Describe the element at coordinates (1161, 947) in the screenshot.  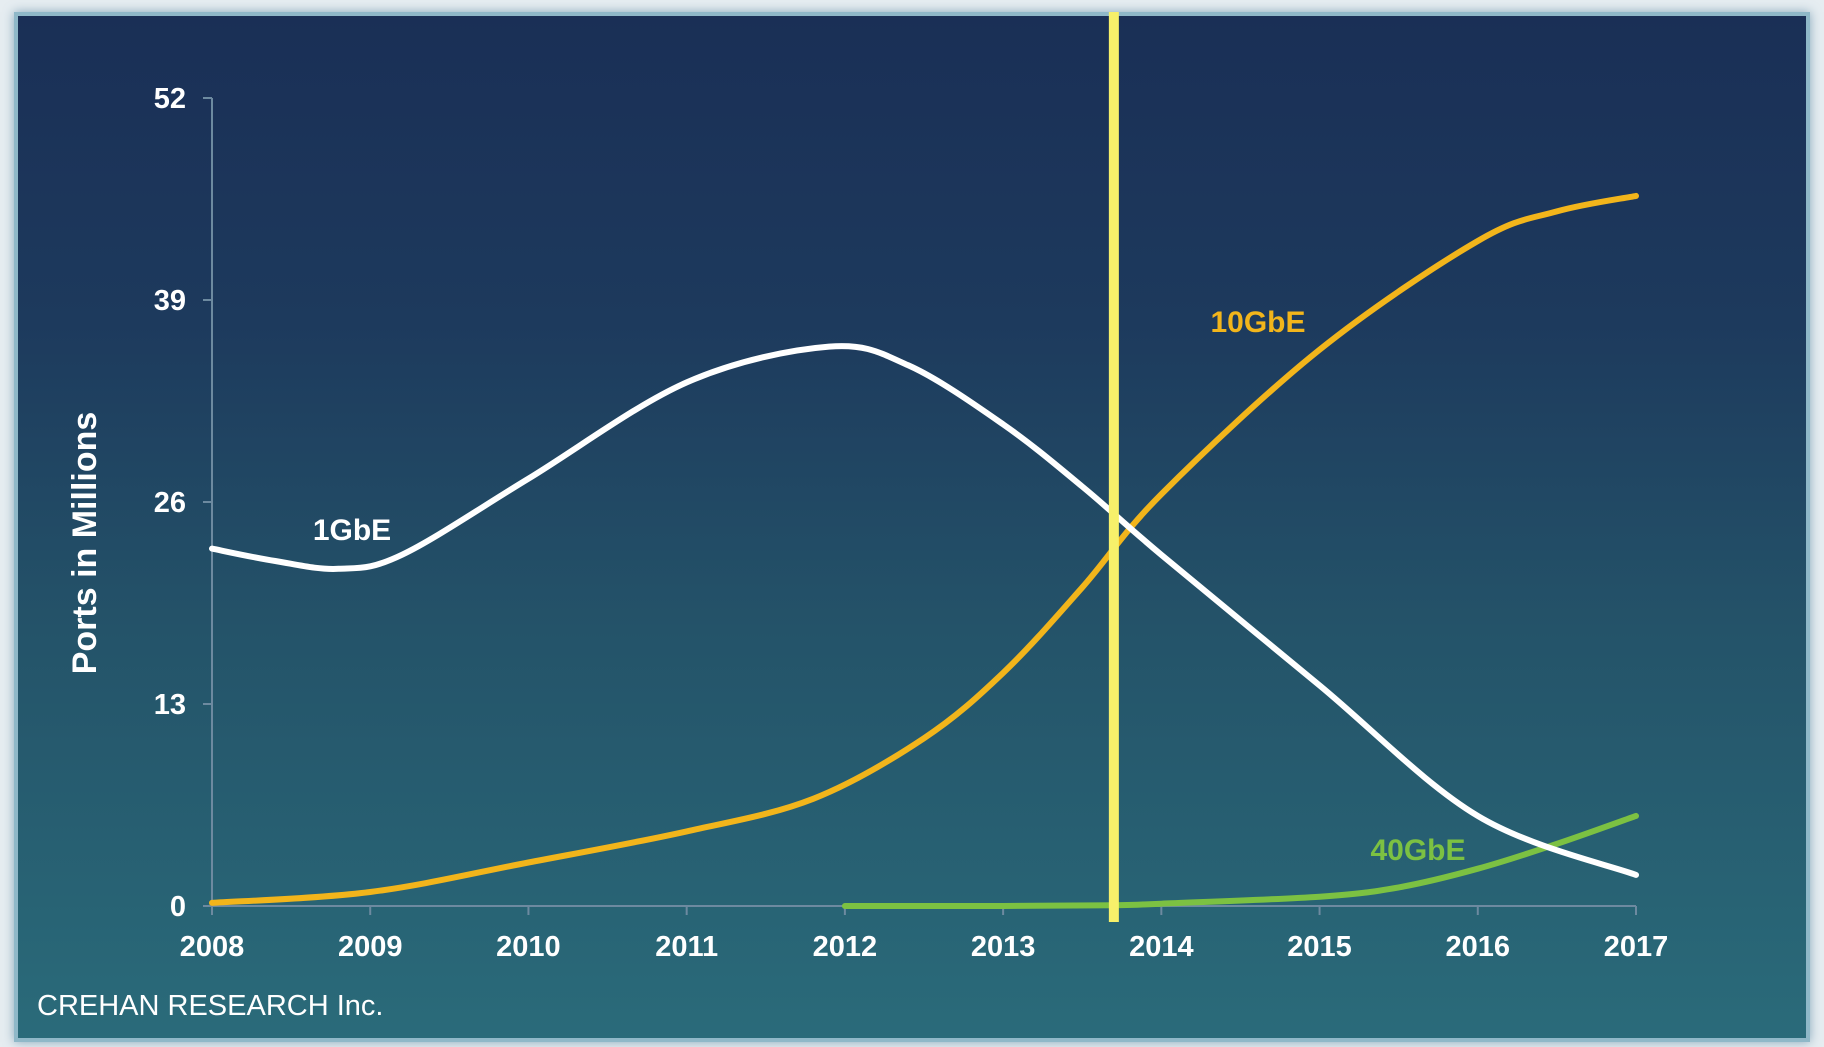
I see `x-tick-label: 2014` at that location.